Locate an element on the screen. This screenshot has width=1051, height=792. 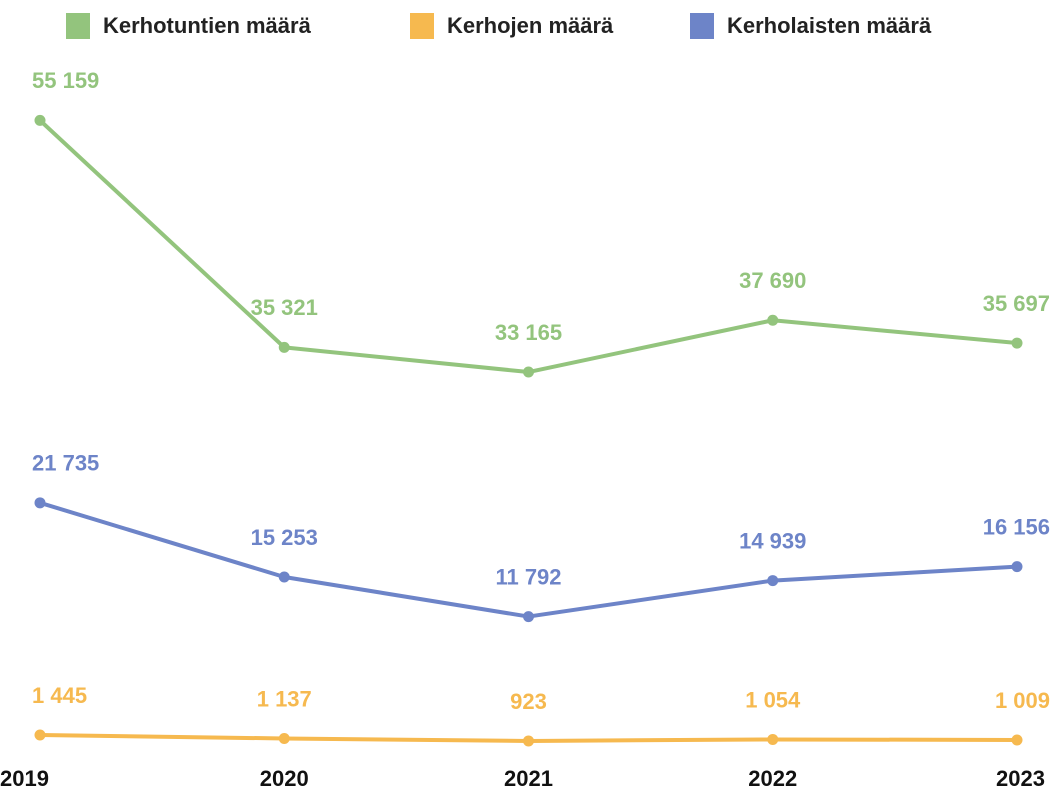
x-tick-label: 2023 is located at coordinates (1020, 778).